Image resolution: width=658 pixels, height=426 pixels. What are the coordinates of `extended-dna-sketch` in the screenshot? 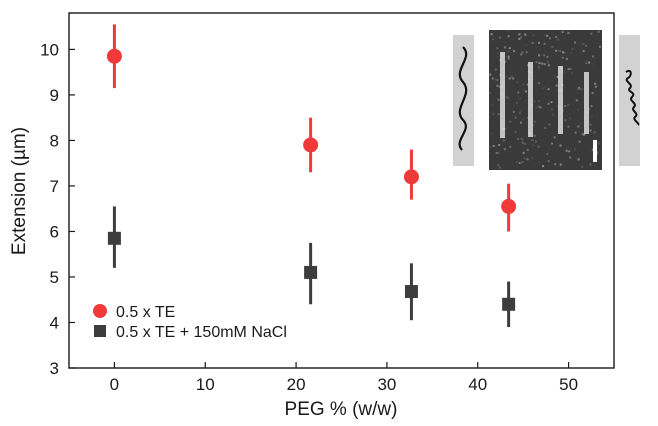 It's located at (463, 98).